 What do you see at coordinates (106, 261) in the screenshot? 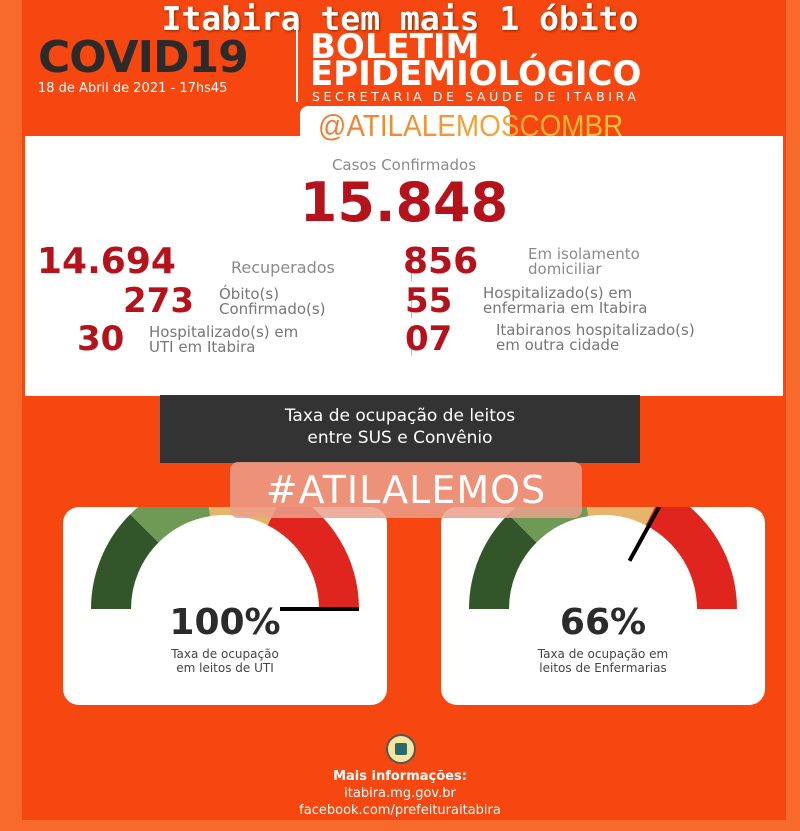
I see `recovered-count: 14.694` at bounding box center [106, 261].